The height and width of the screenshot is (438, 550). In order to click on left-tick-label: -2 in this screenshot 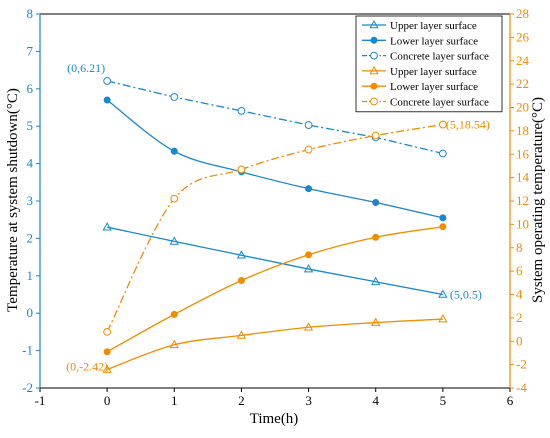, I will do `click(27, 387)`.